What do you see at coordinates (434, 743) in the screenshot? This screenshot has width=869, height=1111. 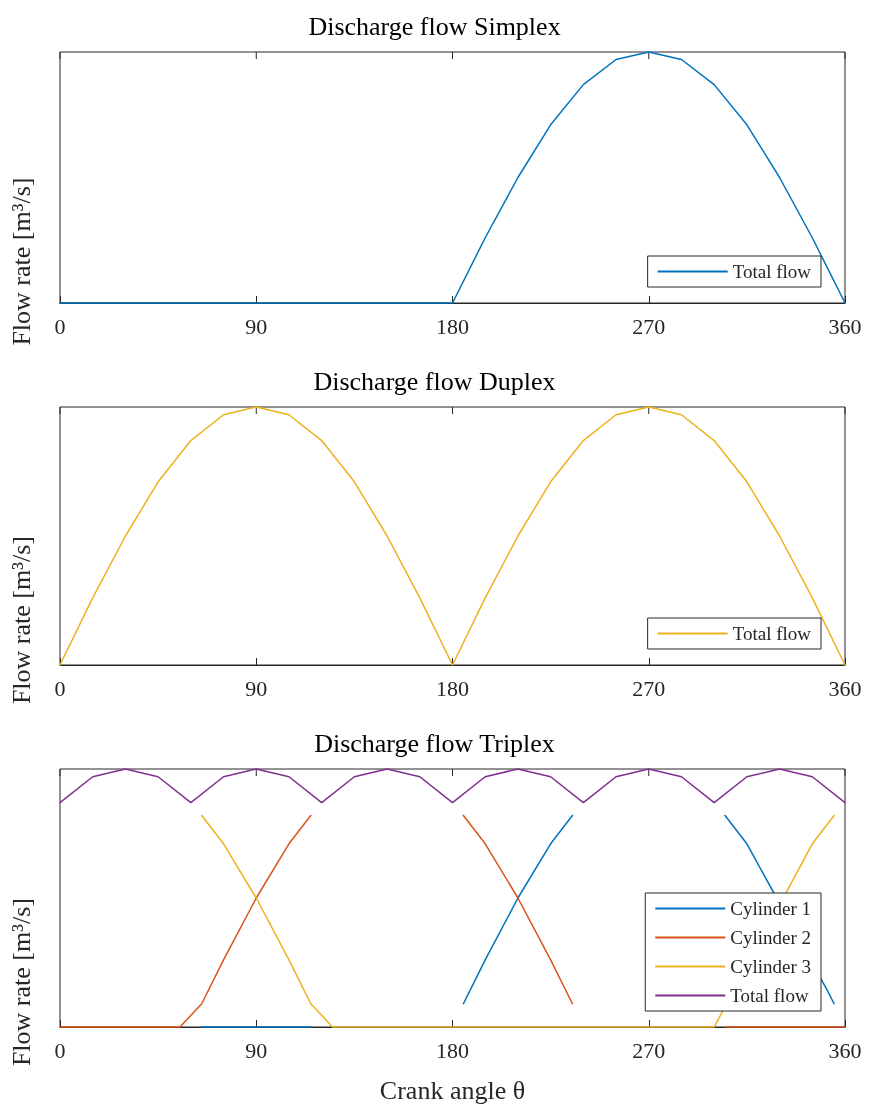 I see `chart-title: Discharge flow Triplex` at bounding box center [434, 743].